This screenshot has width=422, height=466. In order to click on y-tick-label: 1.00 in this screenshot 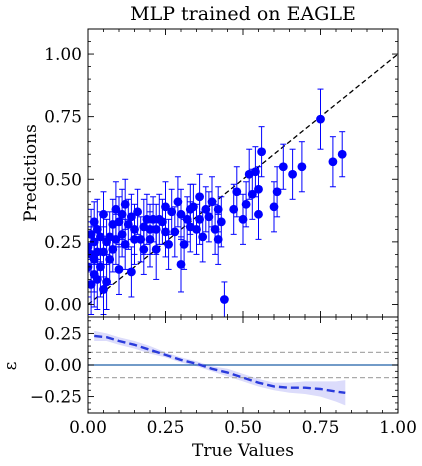, I will do `click(63, 55)`.